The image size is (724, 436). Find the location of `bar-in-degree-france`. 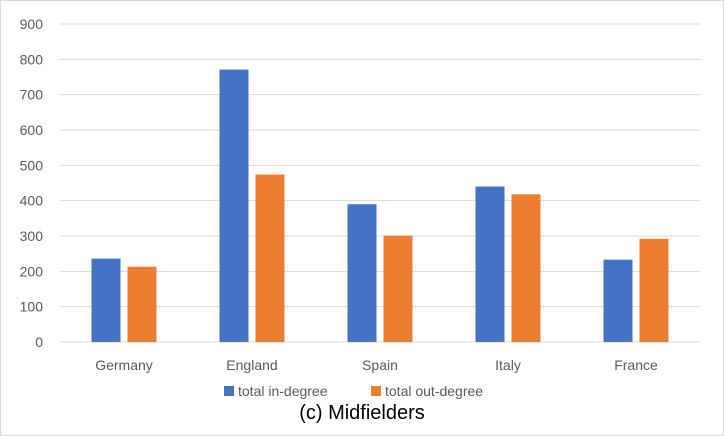

bar-in-degree-france is located at coordinates (618, 300).